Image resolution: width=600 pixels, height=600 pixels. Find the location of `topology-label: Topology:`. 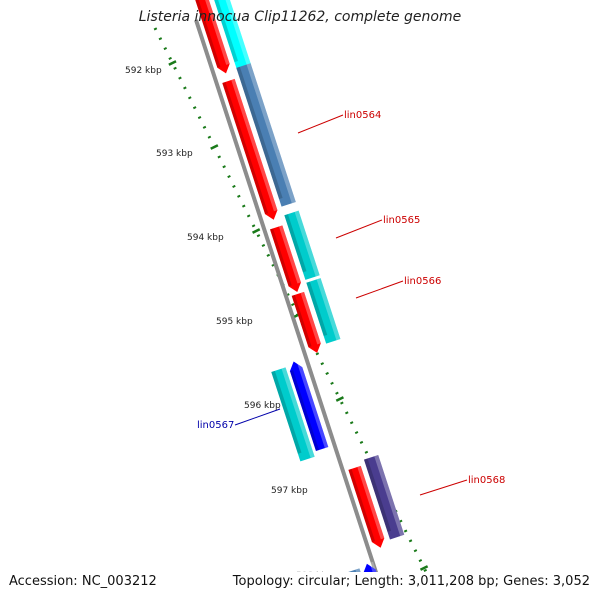

topology-label: Topology: is located at coordinates (263, 581).